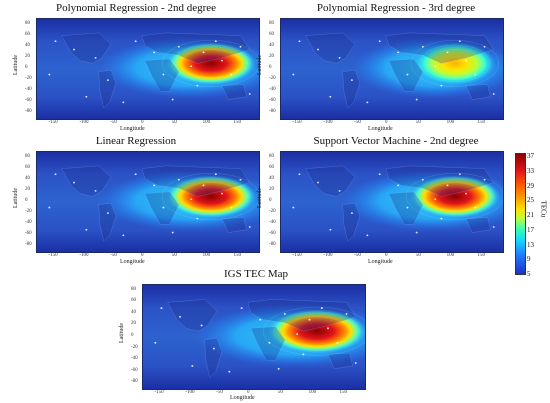 The image size is (550, 403). Describe the element at coordinates (272, 245) in the screenshot. I see `y-tick-label: -80` at that location.